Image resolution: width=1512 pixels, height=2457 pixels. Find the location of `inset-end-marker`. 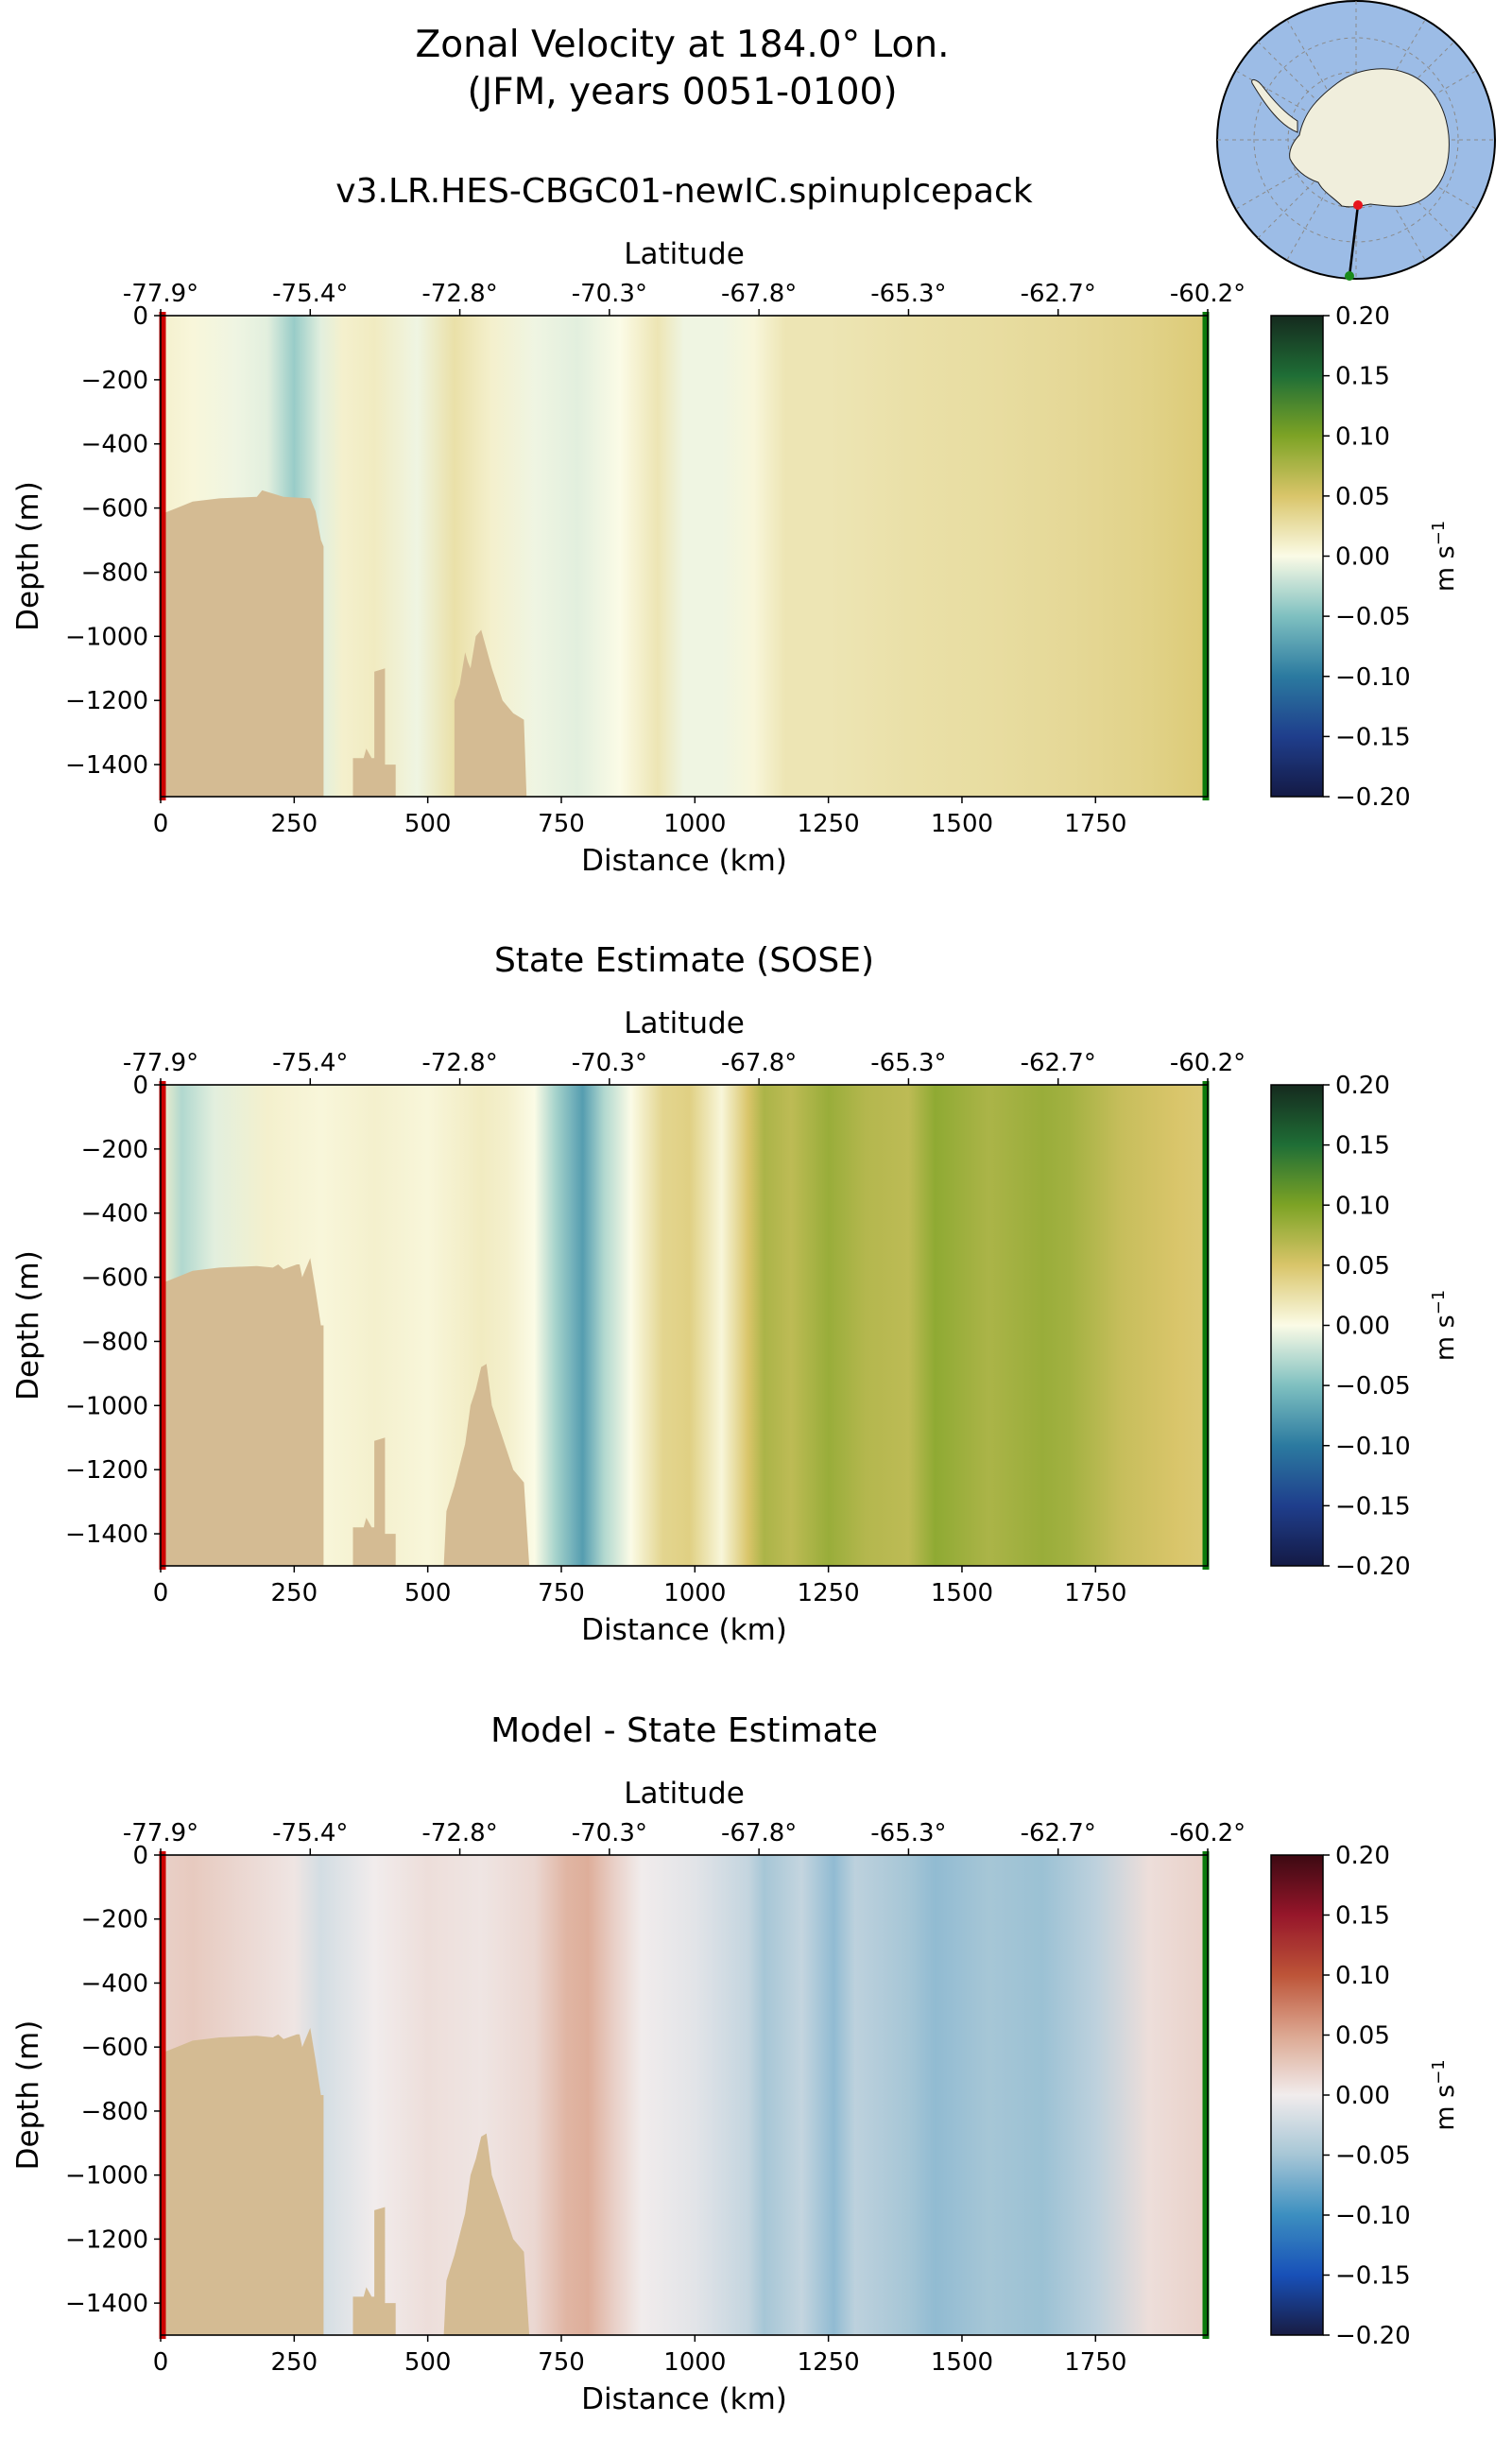

inset-end-marker is located at coordinates (1349, 276).